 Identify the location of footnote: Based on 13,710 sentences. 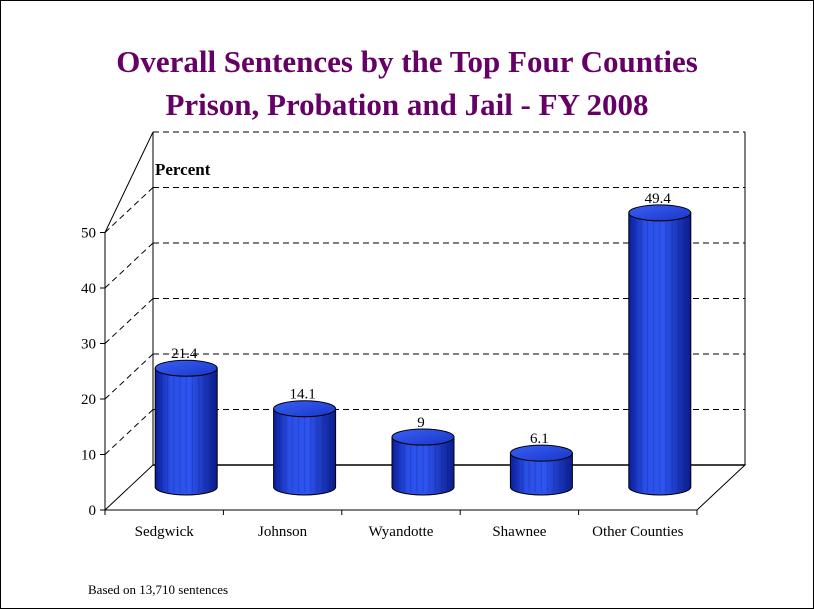
(158, 589).